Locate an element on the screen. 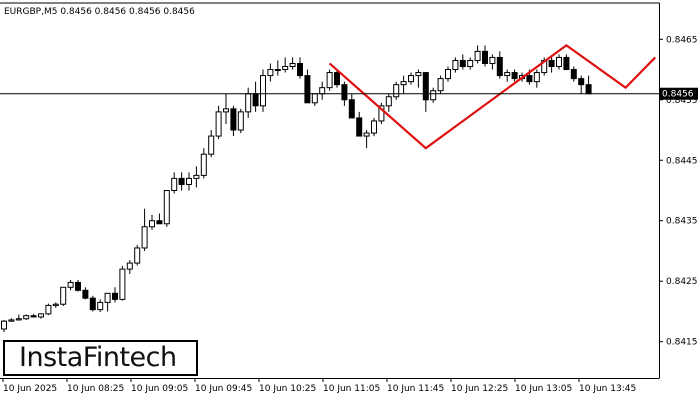 The image size is (700, 400). y-tick-label: 0.8465 is located at coordinates (682, 40).